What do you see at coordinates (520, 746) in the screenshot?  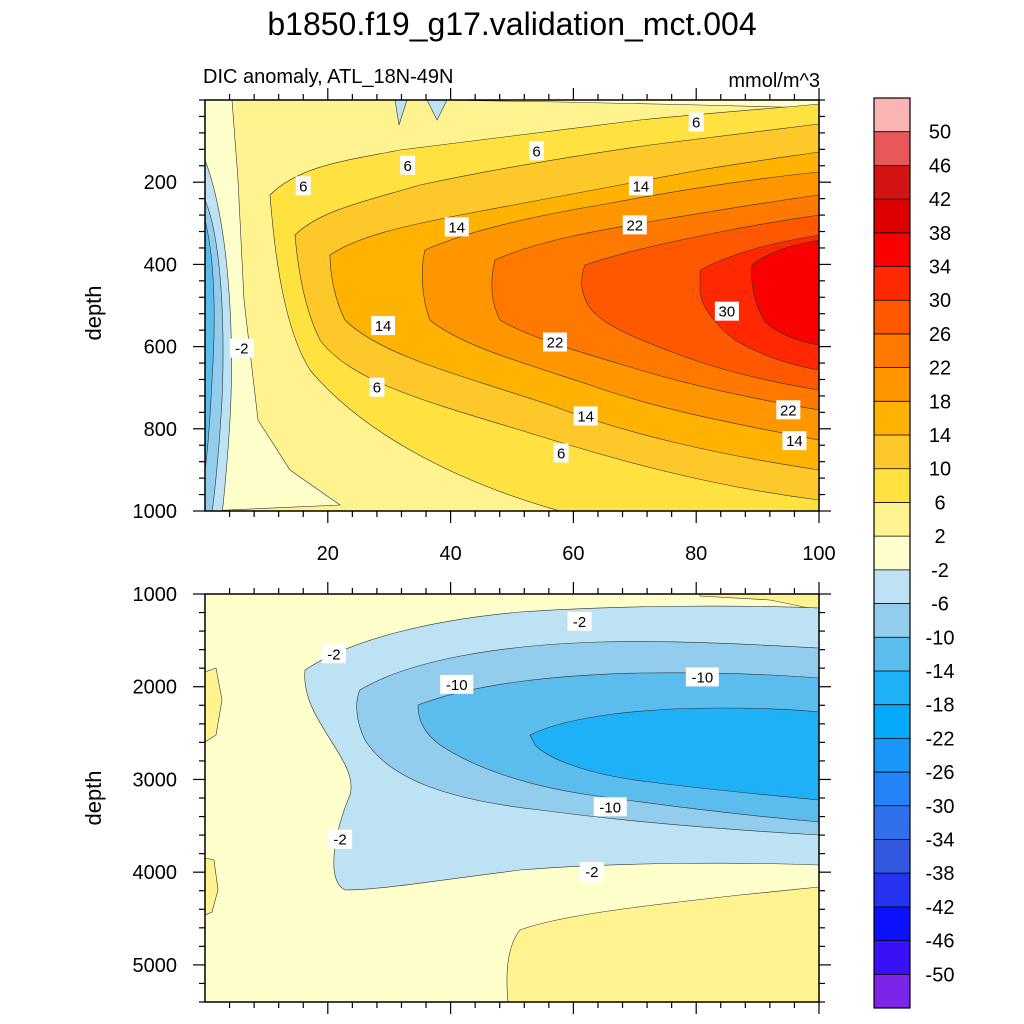 I see `lower-contour-labels: -2 -2 -10 -10 -10 -2 -2` at bounding box center [520, 746].